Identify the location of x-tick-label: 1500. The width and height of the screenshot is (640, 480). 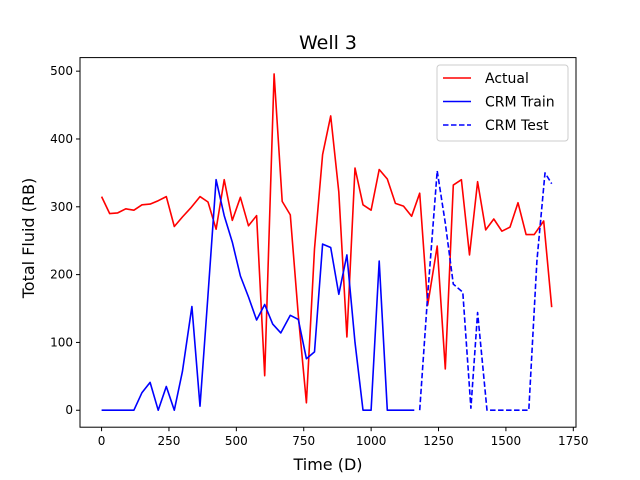
(506, 441).